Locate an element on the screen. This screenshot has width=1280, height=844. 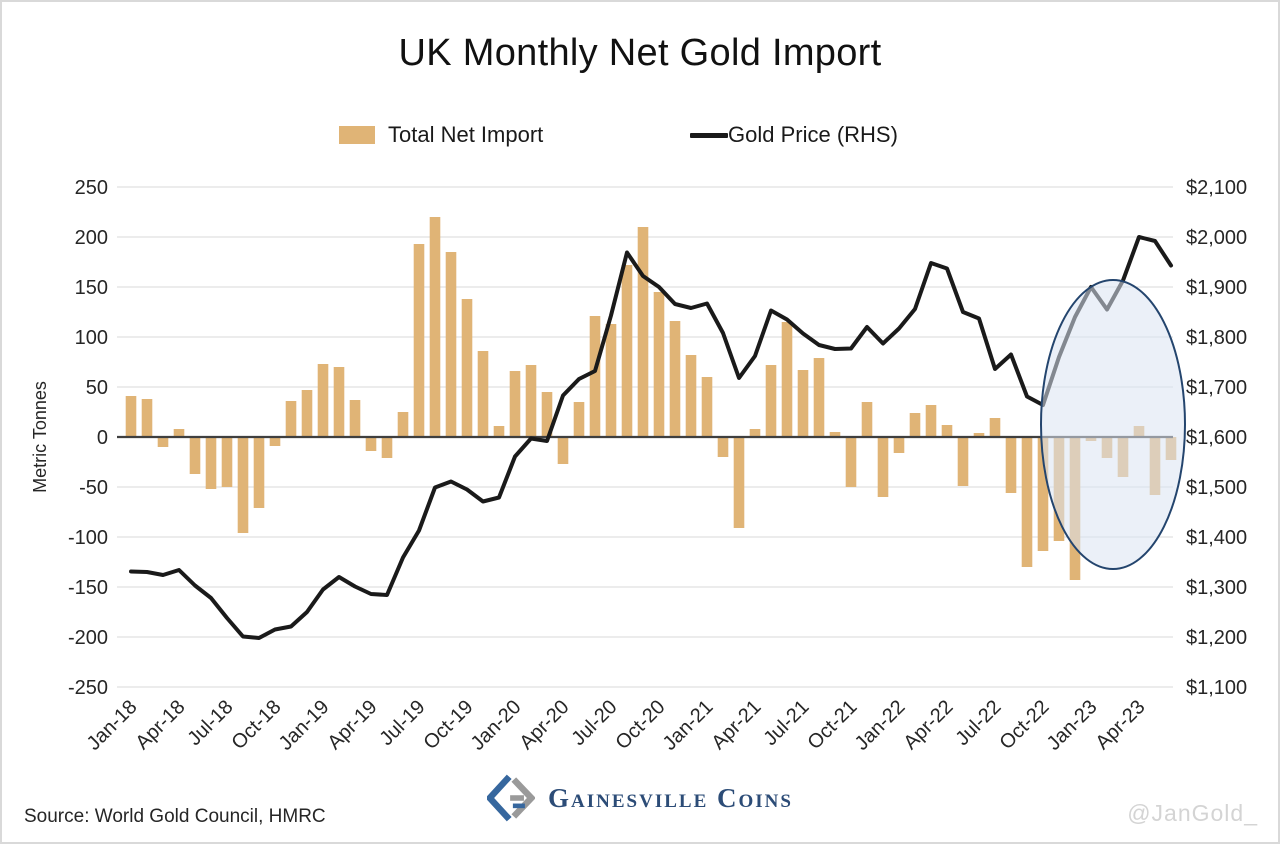
recent-period-highlight is located at coordinates (1113, 424).